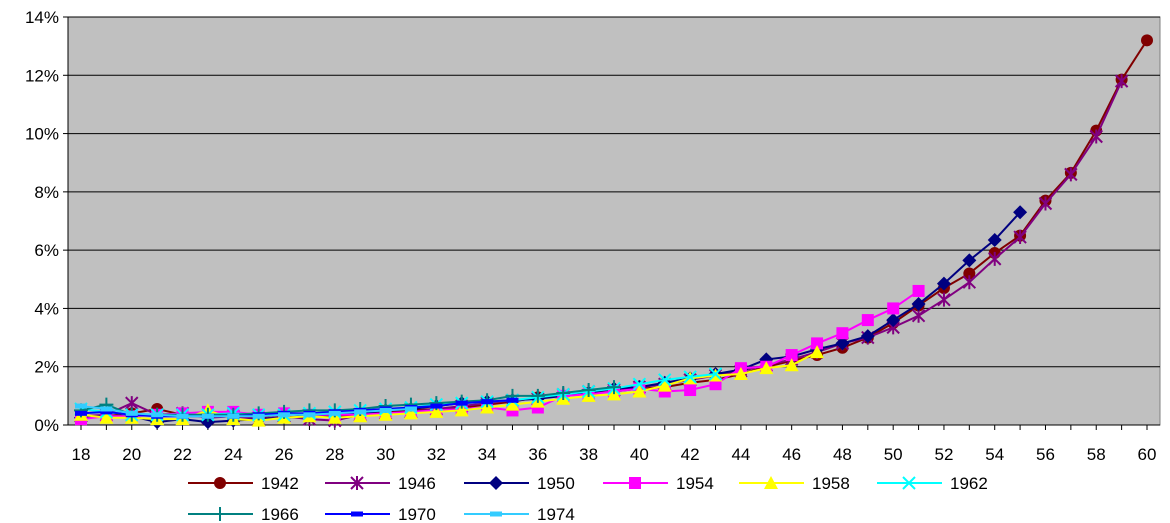 Image resolution: width=1170 pixels, height=523 pixels. Describe the element at coordinates (831, 483) in the screenshot. I see `legend-label: 1958` at that location.